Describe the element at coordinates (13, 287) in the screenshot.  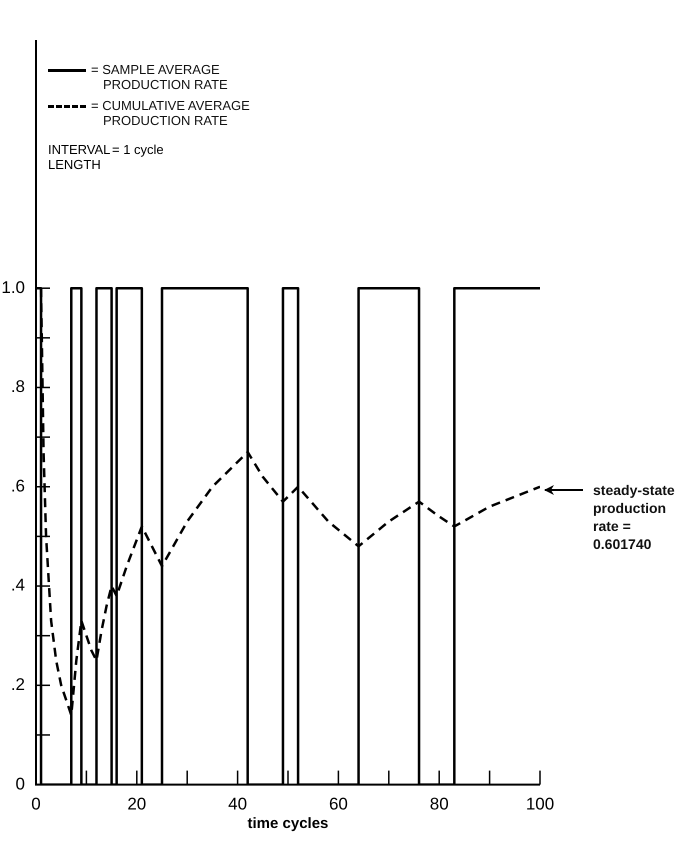
I see `y-tick-label: 1.0` at that location.